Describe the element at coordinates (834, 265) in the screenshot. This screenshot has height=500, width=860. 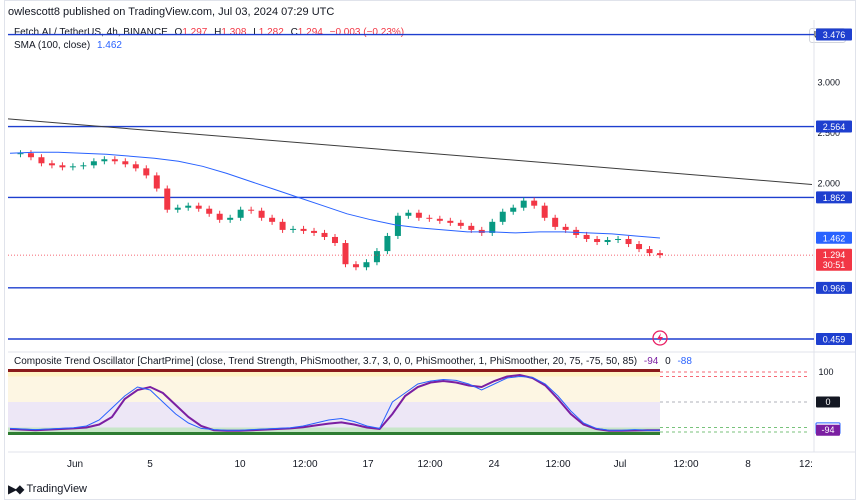
I see `countdown-label: 30:51` at that location.